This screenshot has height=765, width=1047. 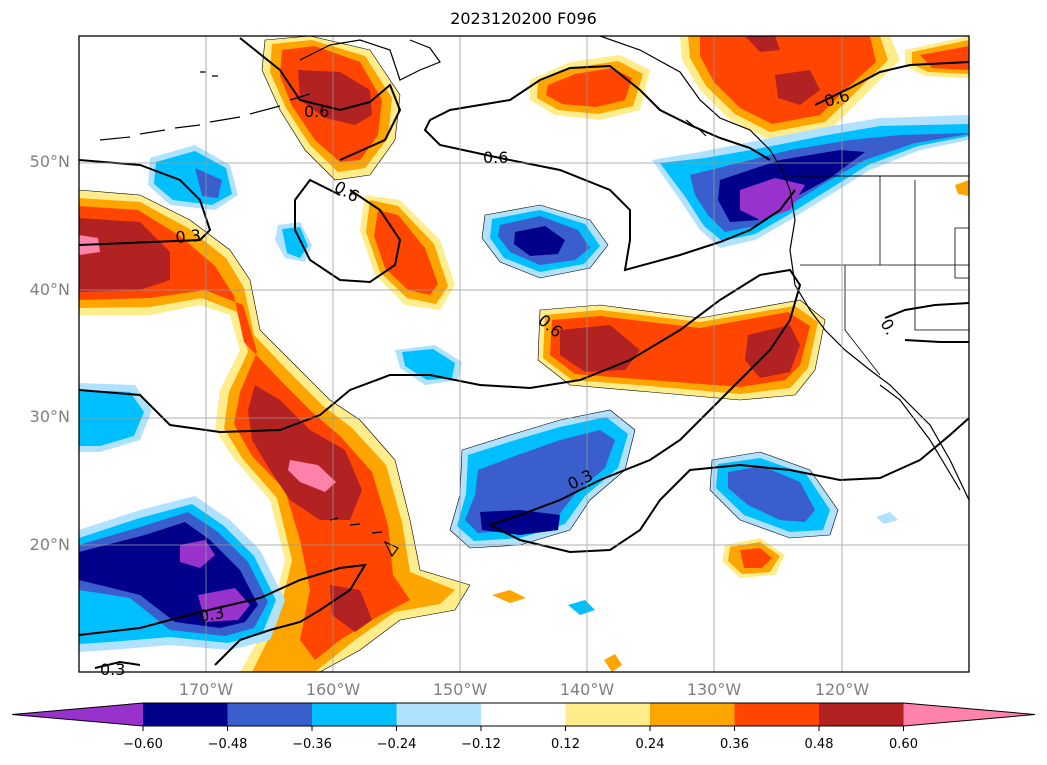 What do you see at coordinates (49, 289) in the screenshot?
I see `lat-label: 40°N` at bounding box center [49, 289].